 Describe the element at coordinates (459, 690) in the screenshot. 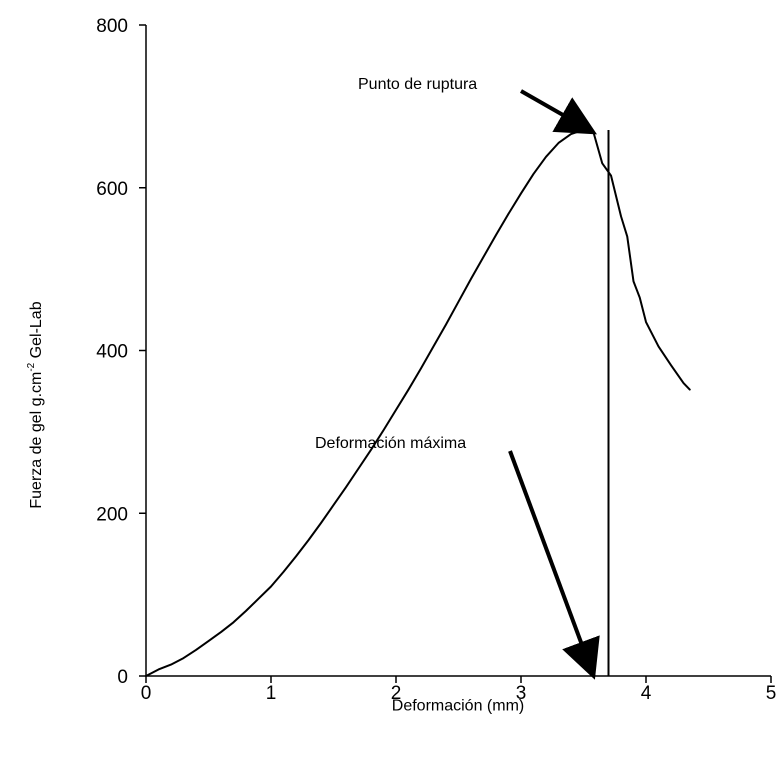

I see `x-ticks: 0 1 2 3 4 5` at that location.